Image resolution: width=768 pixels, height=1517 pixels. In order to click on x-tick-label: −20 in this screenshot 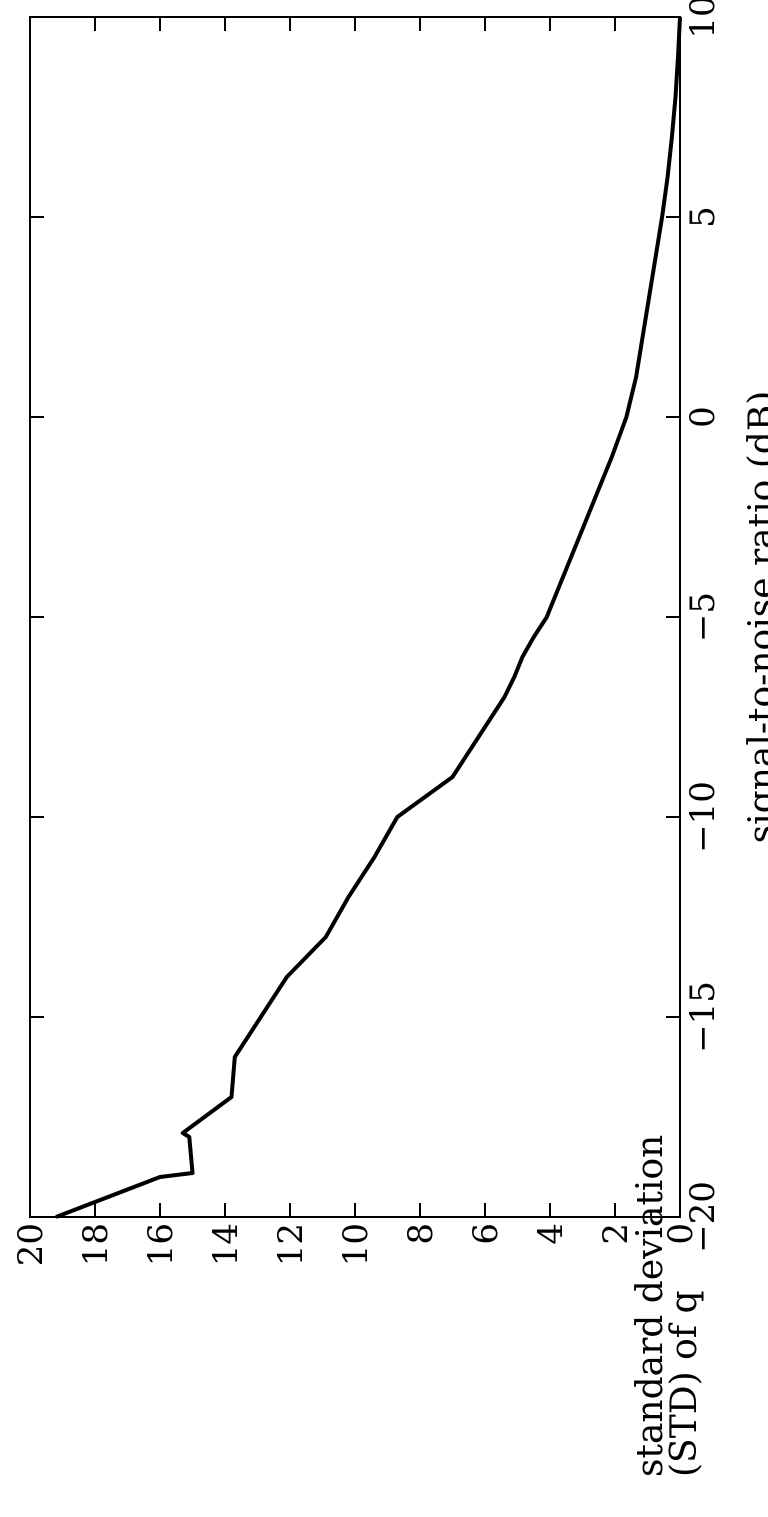, I will do `click(703, 1217)`.